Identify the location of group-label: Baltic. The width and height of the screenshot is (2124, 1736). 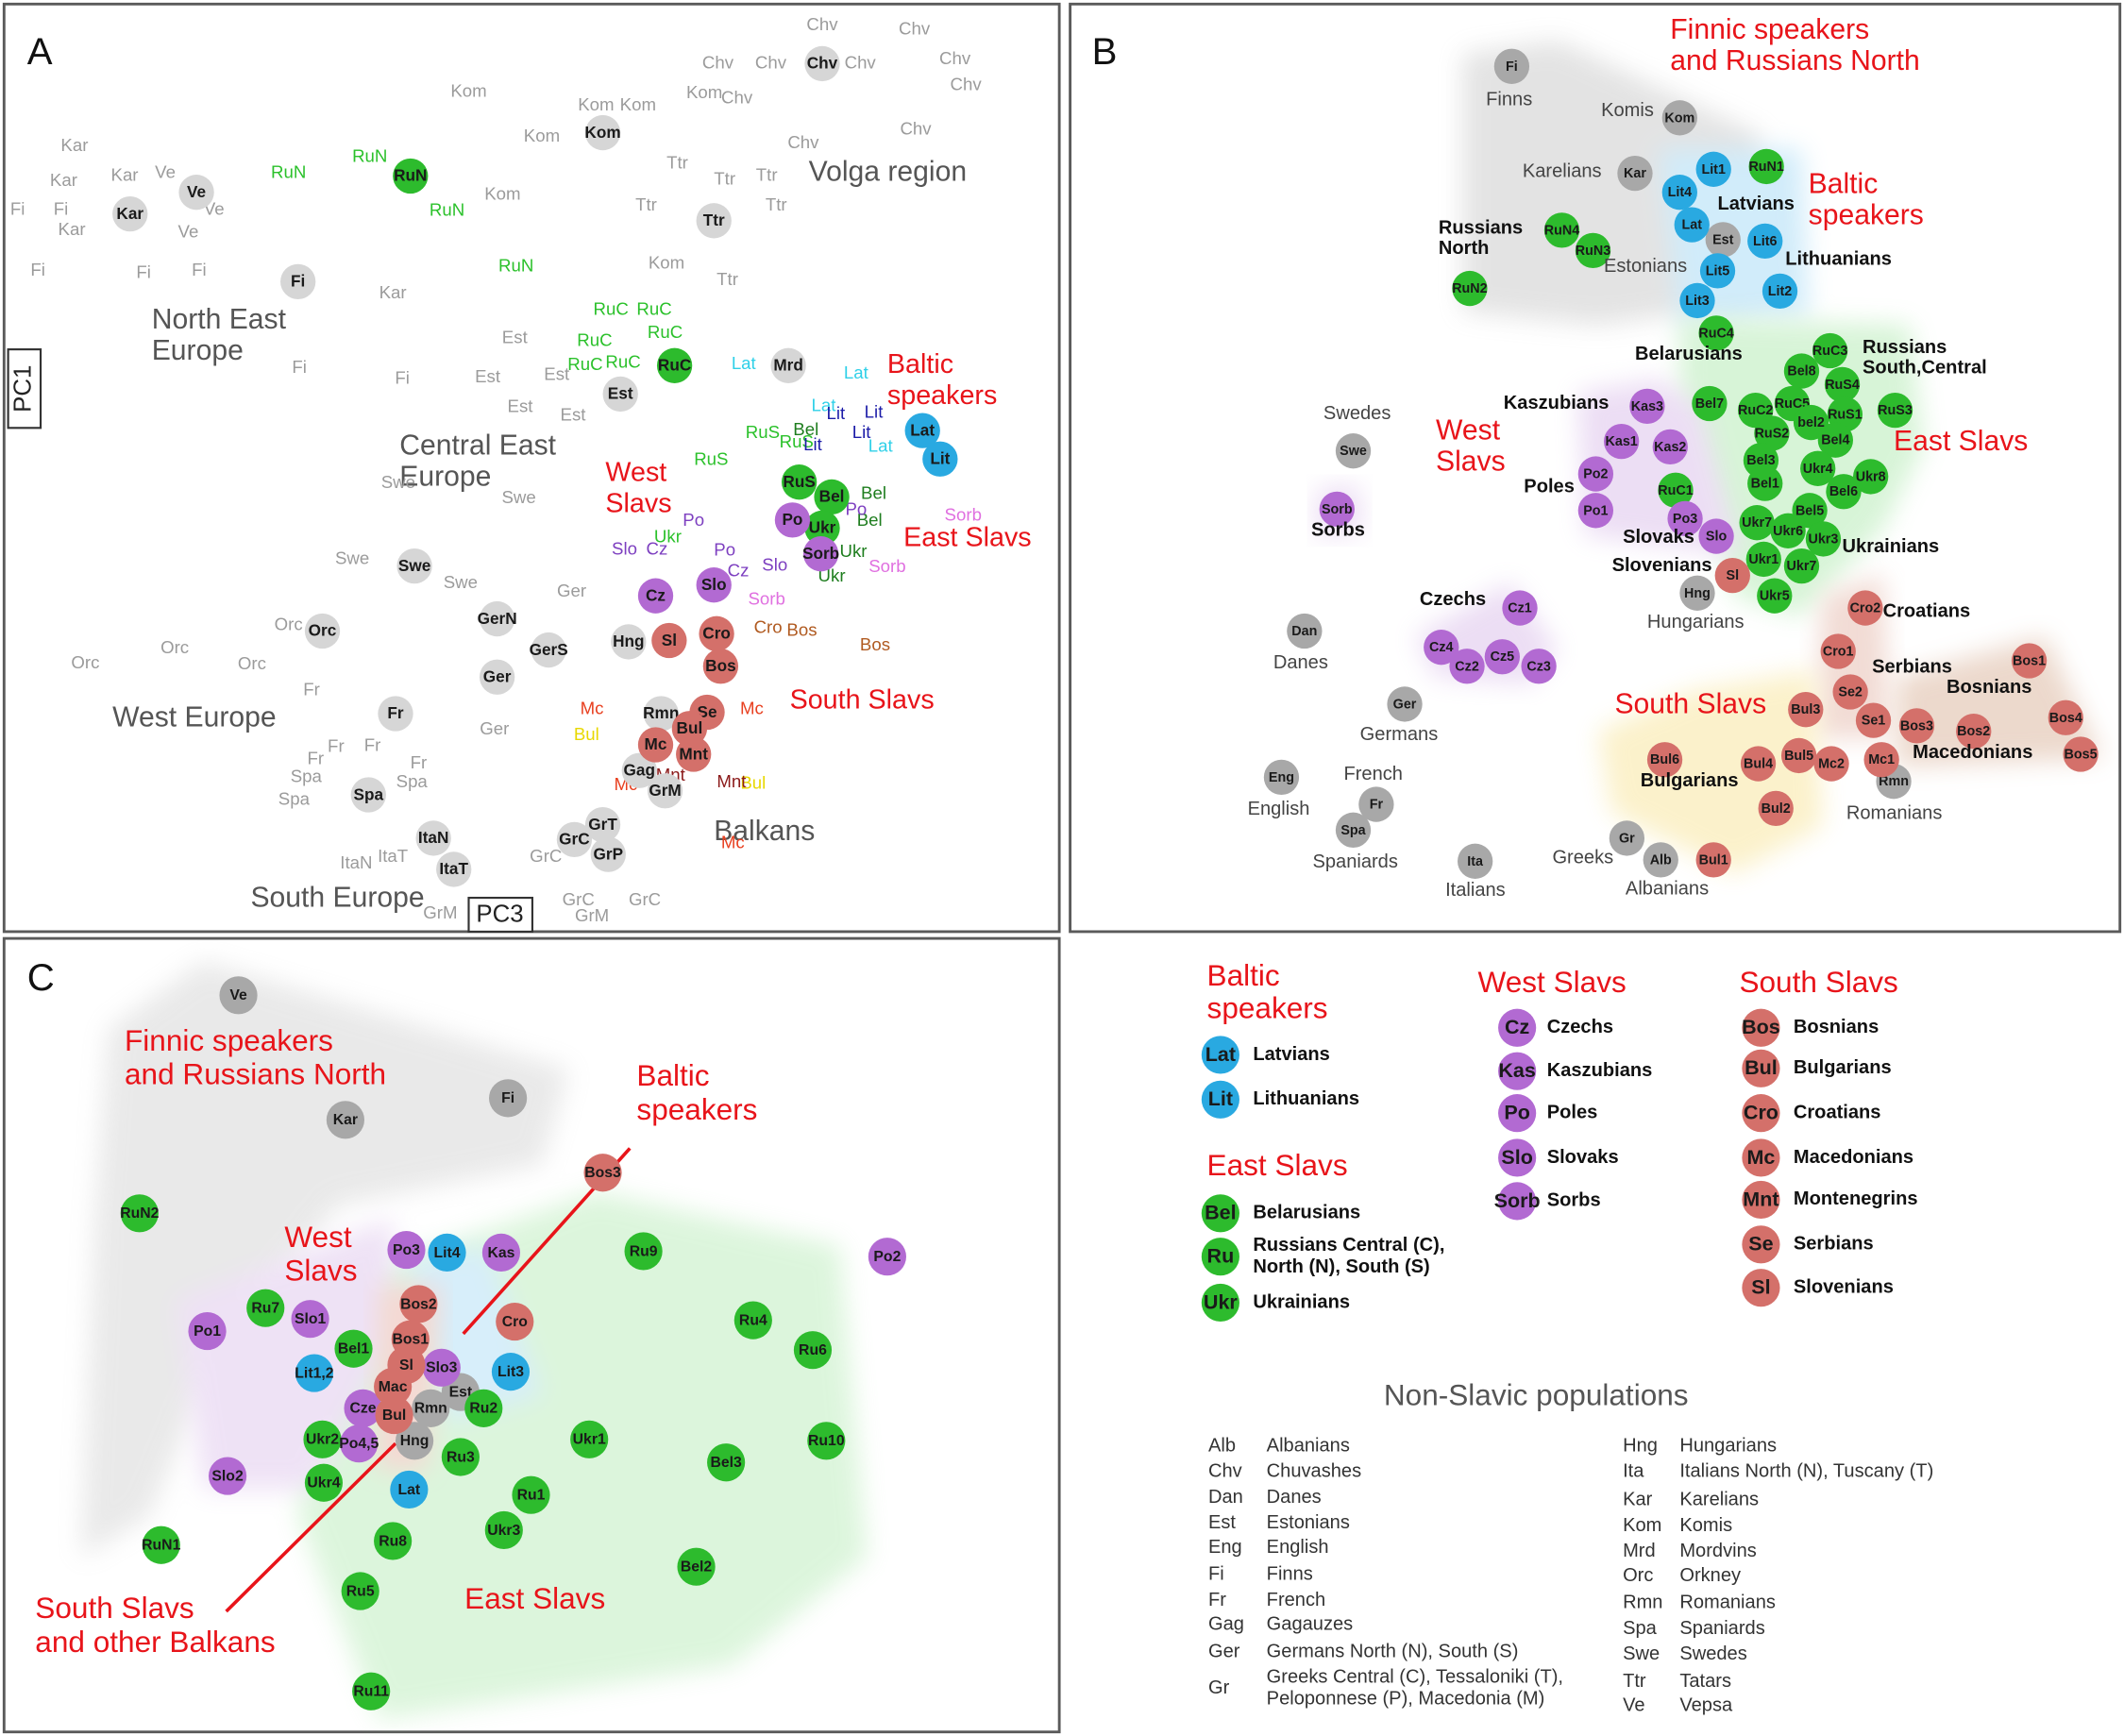
(672, 1075).